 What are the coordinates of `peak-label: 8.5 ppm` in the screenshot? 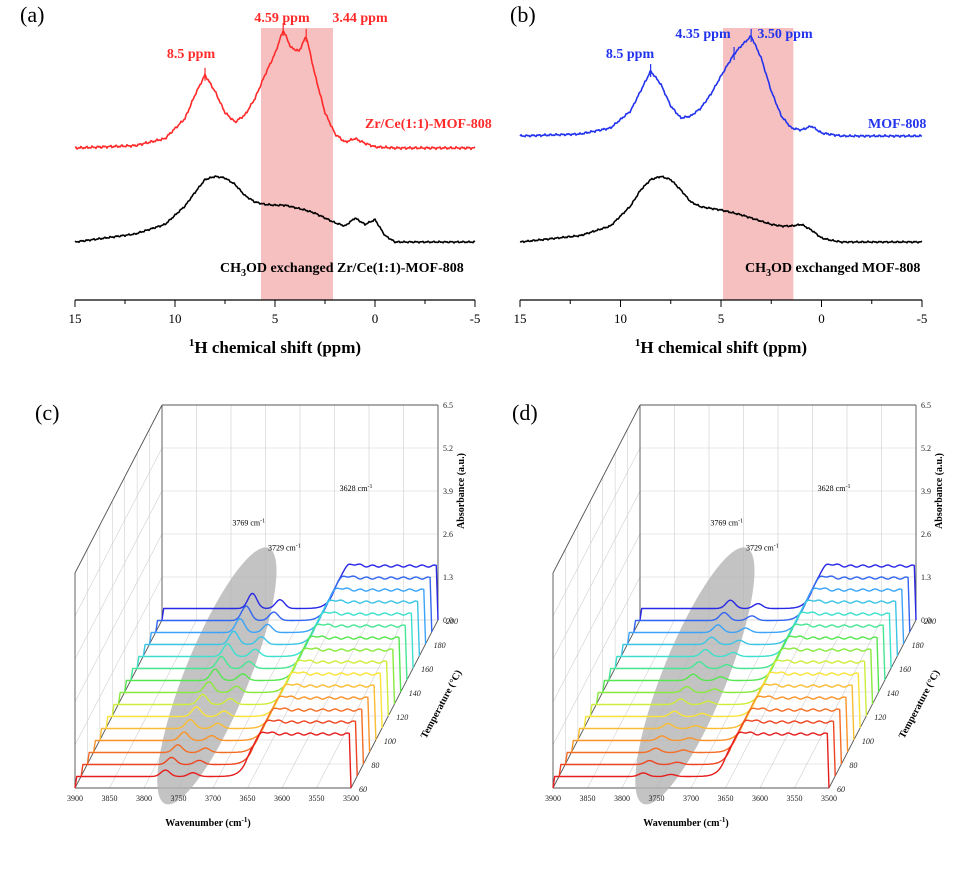 It's located at (191, 54).